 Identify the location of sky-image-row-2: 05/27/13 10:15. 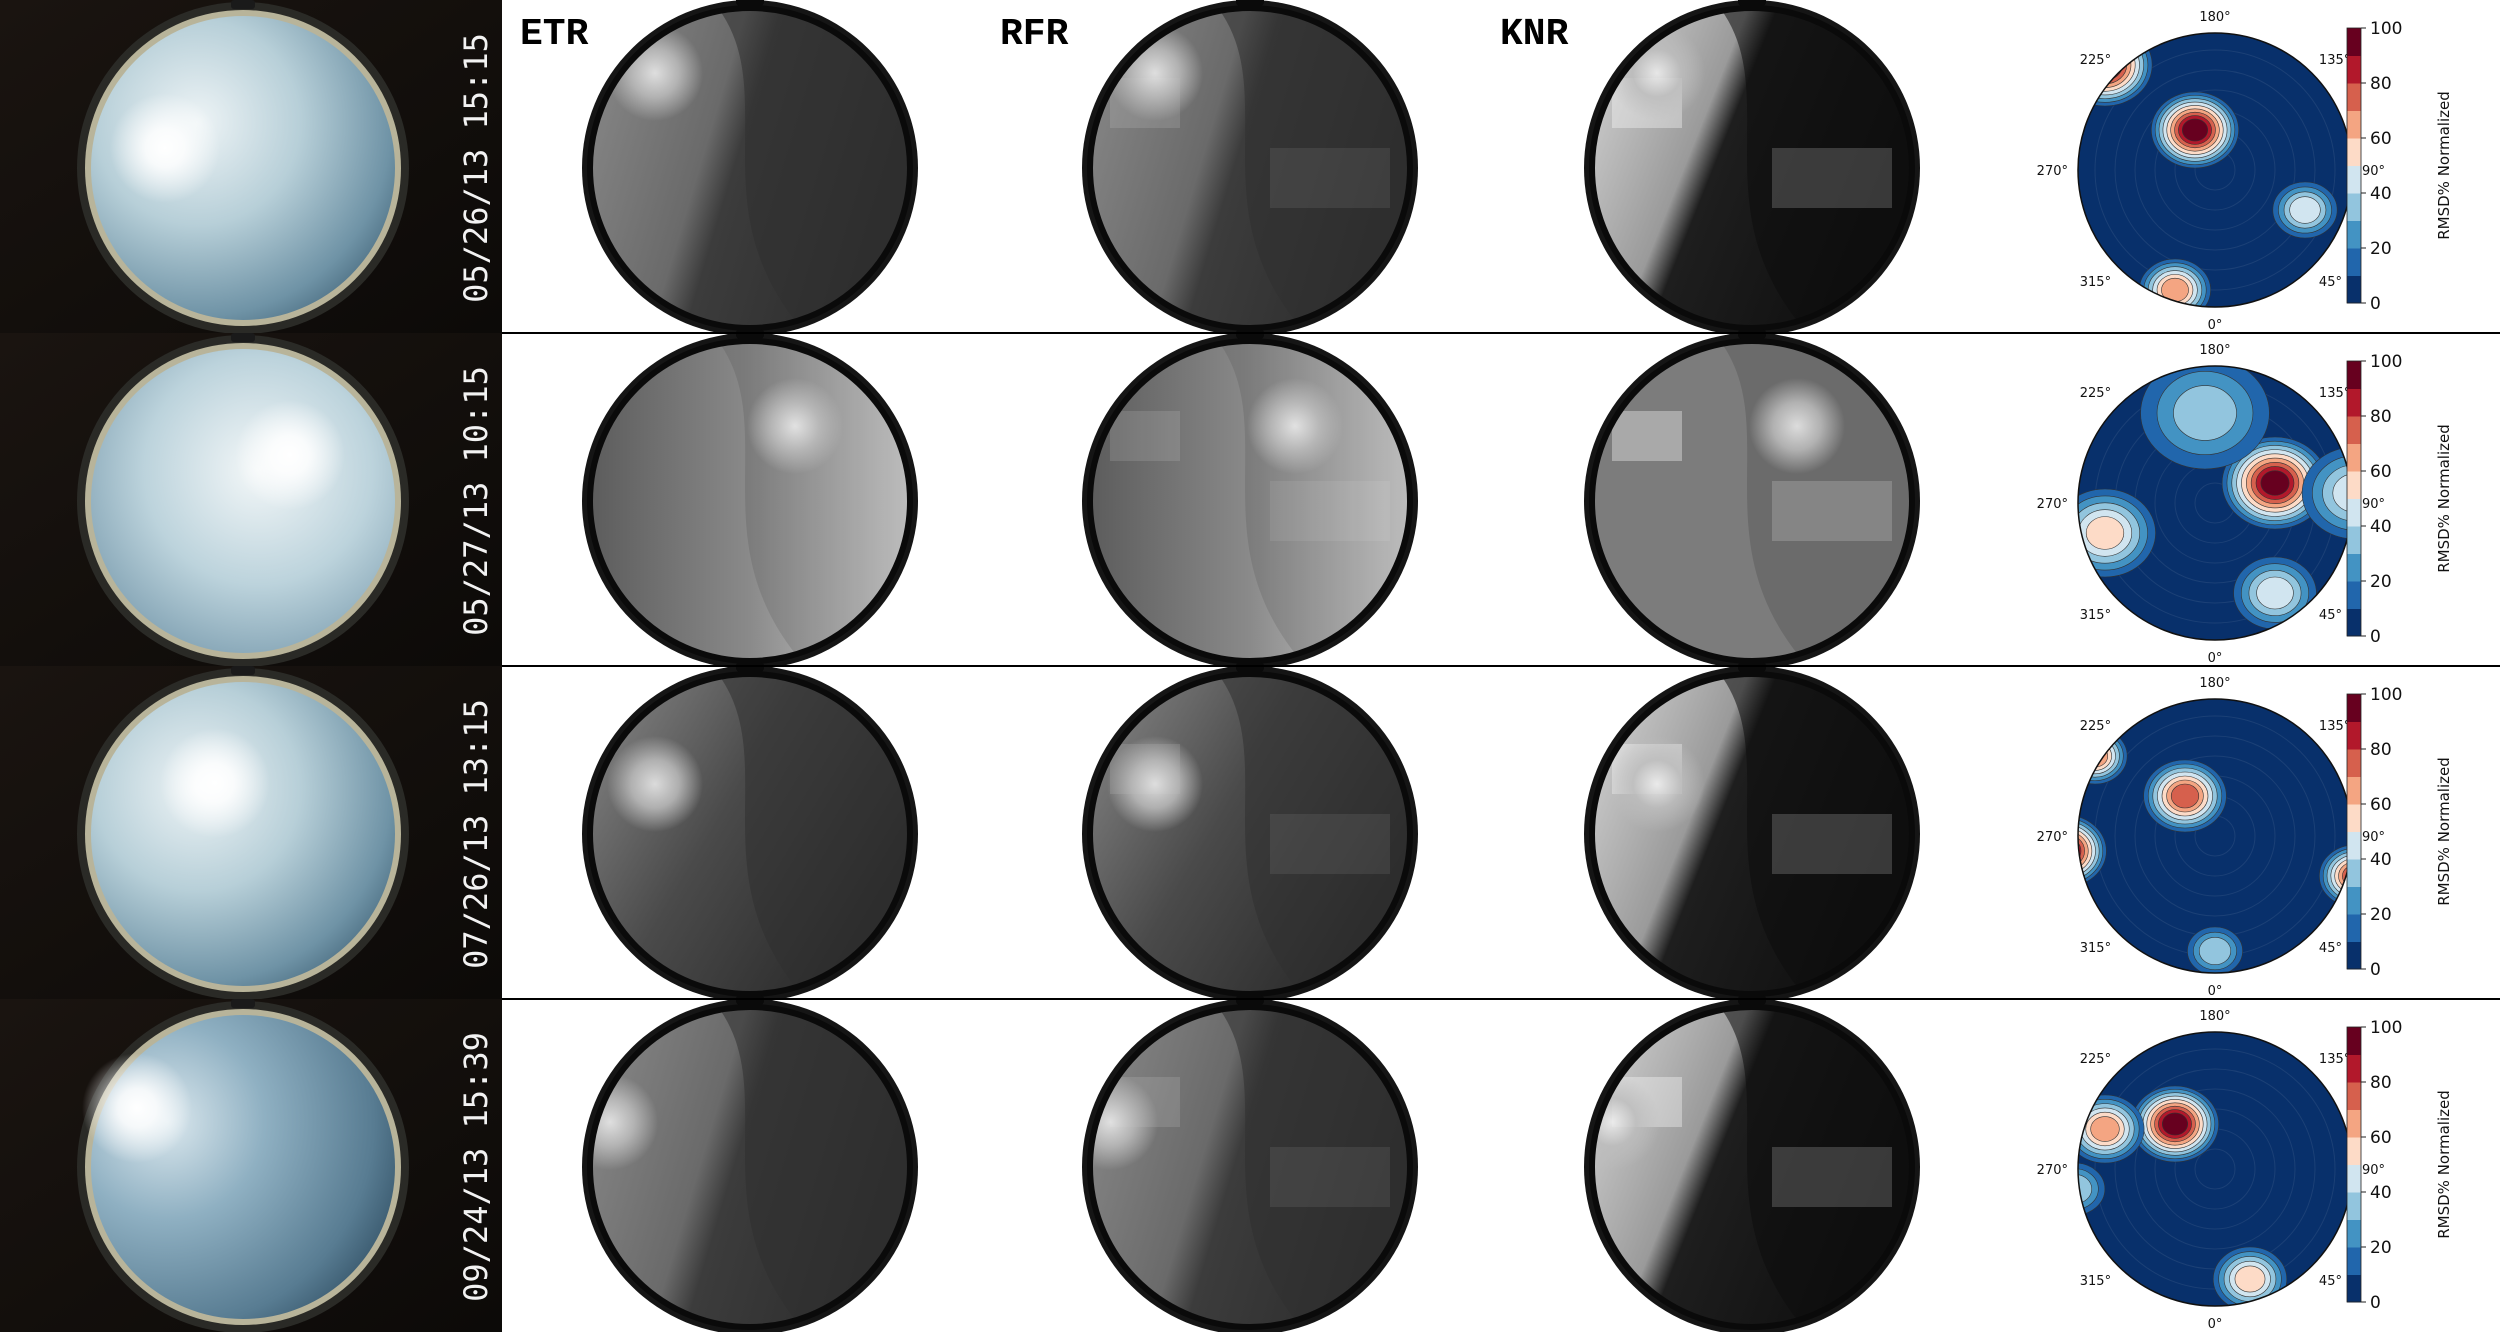
(251, 500).